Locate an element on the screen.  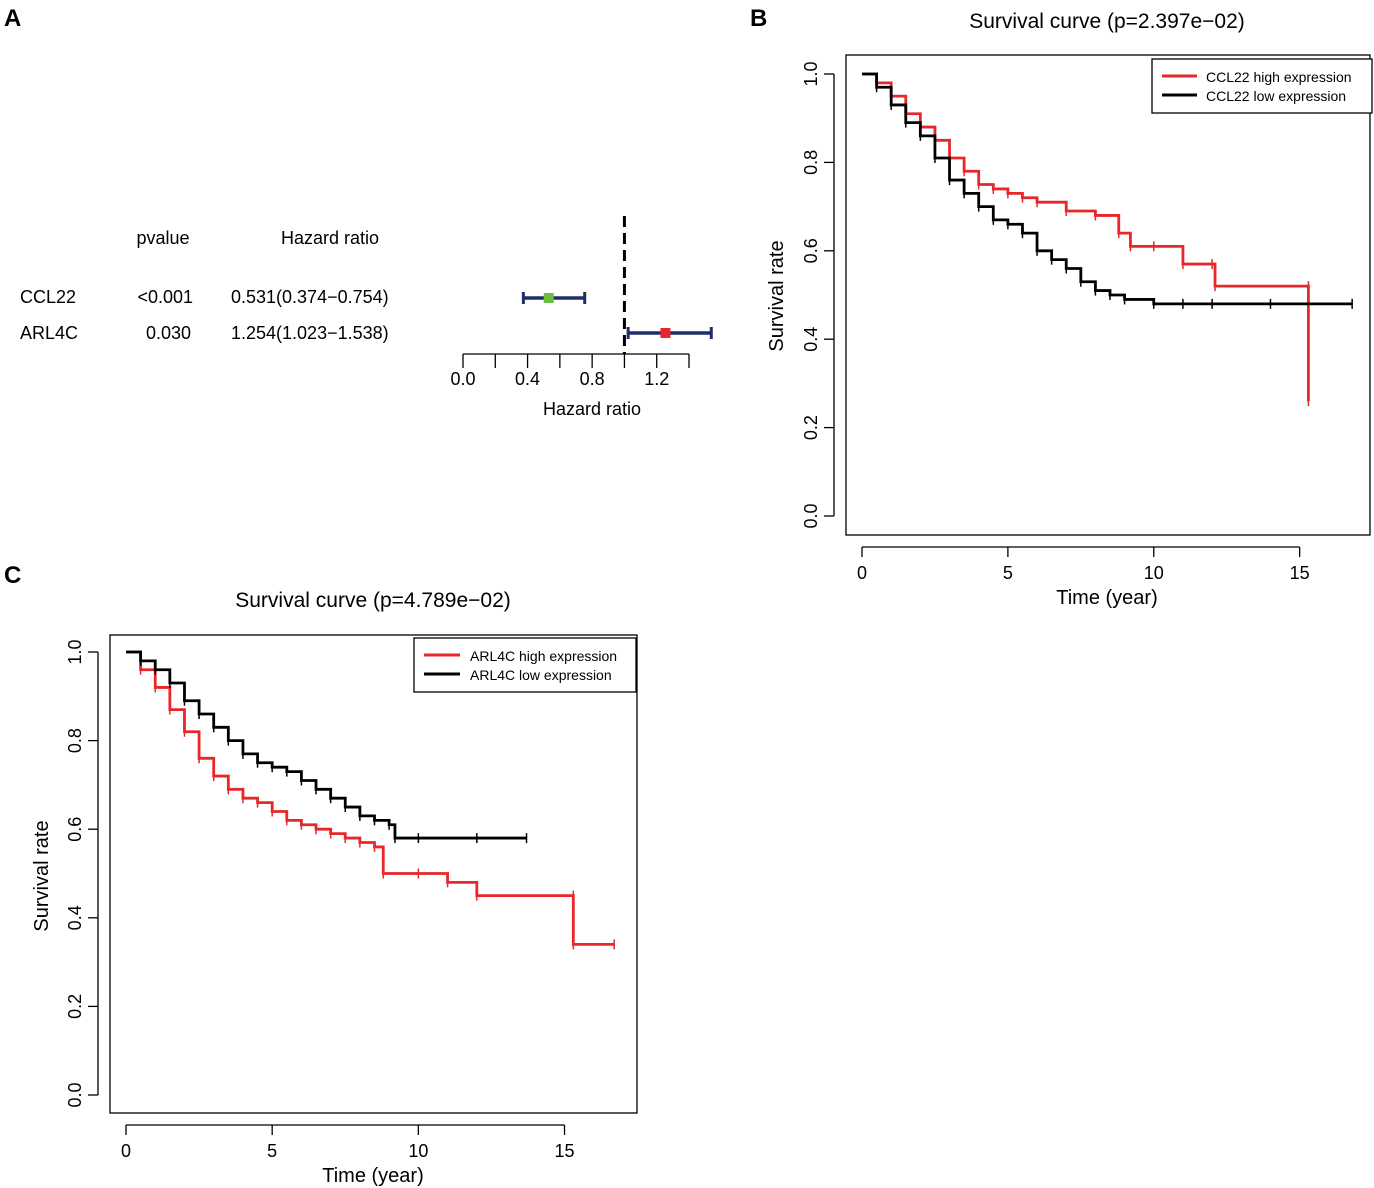
x-axis-label-b: Time (year) is located at coordinates (1106, 598).